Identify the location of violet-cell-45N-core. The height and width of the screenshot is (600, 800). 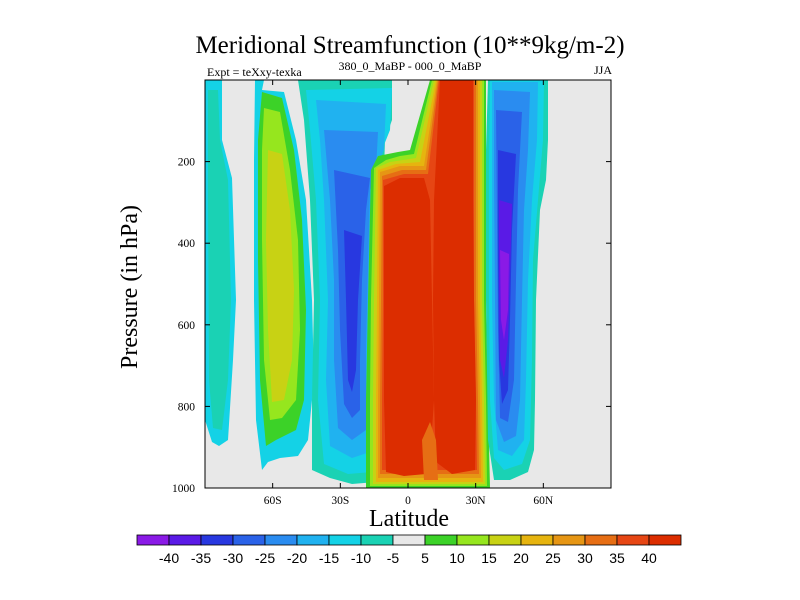
(504, 295).